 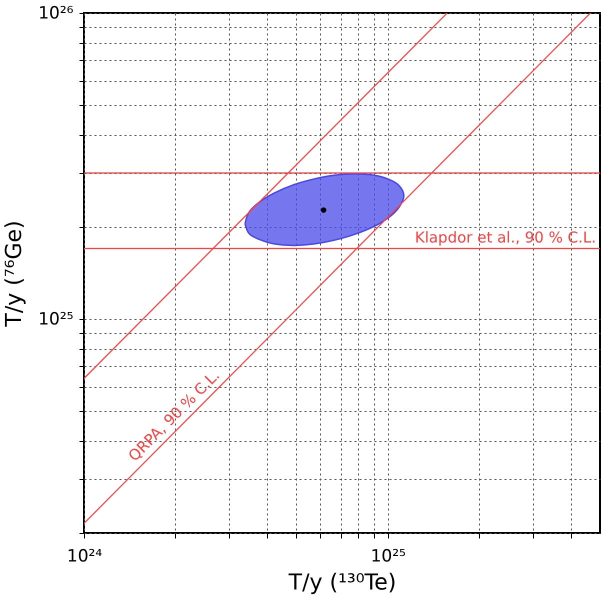 What do you see at coordinates (84, 556) in the screenshot?
I see `x-tick-label: 10²⁴` at bounding box center [84, 556].